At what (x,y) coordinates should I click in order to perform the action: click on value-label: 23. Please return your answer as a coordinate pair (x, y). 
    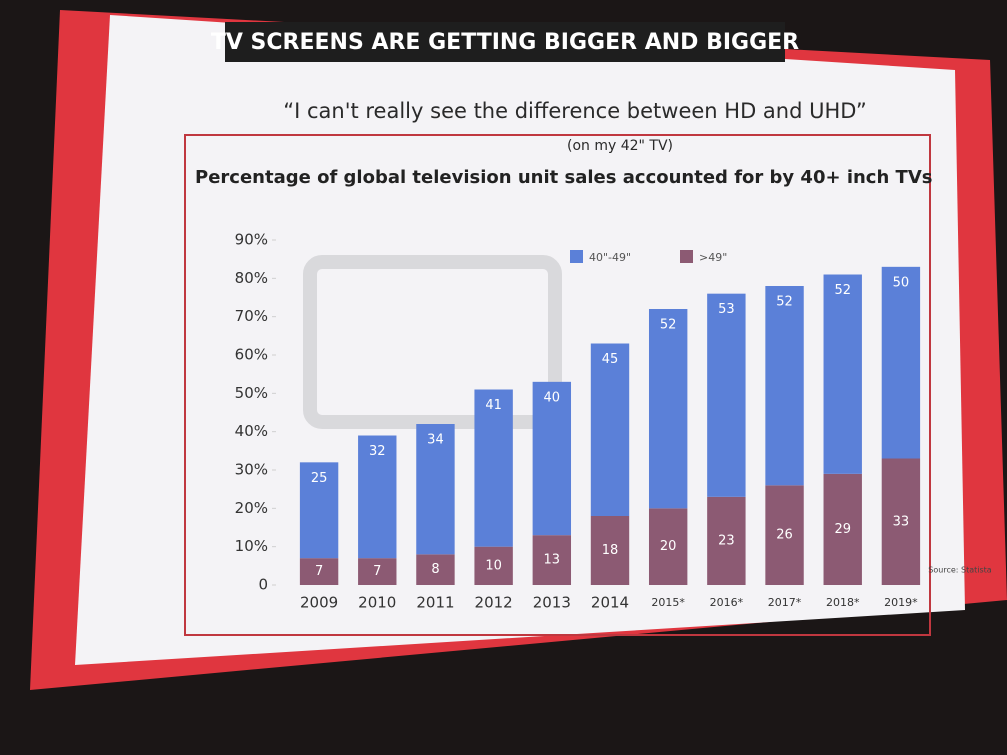
    Looking at the image, I should click on (726, 540).